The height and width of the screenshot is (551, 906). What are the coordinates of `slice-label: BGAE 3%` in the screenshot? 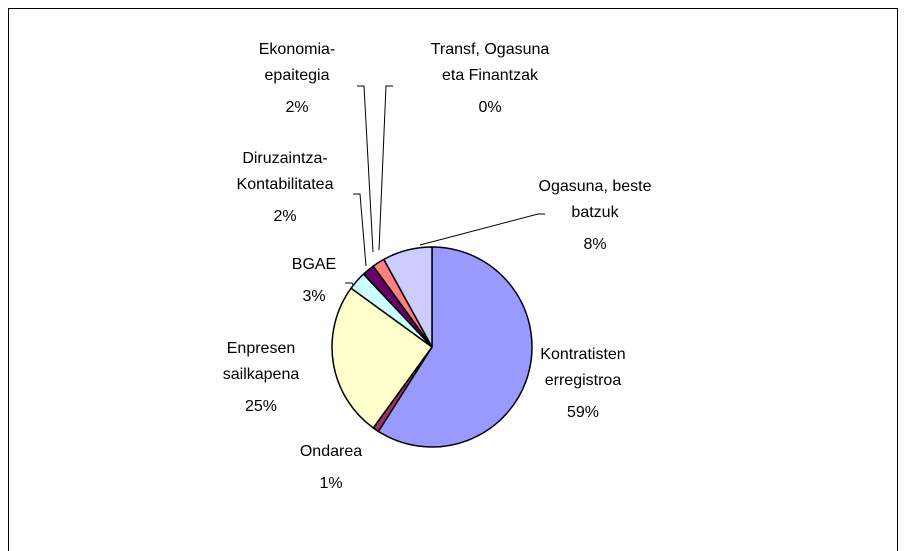 It's located at (314, 281).